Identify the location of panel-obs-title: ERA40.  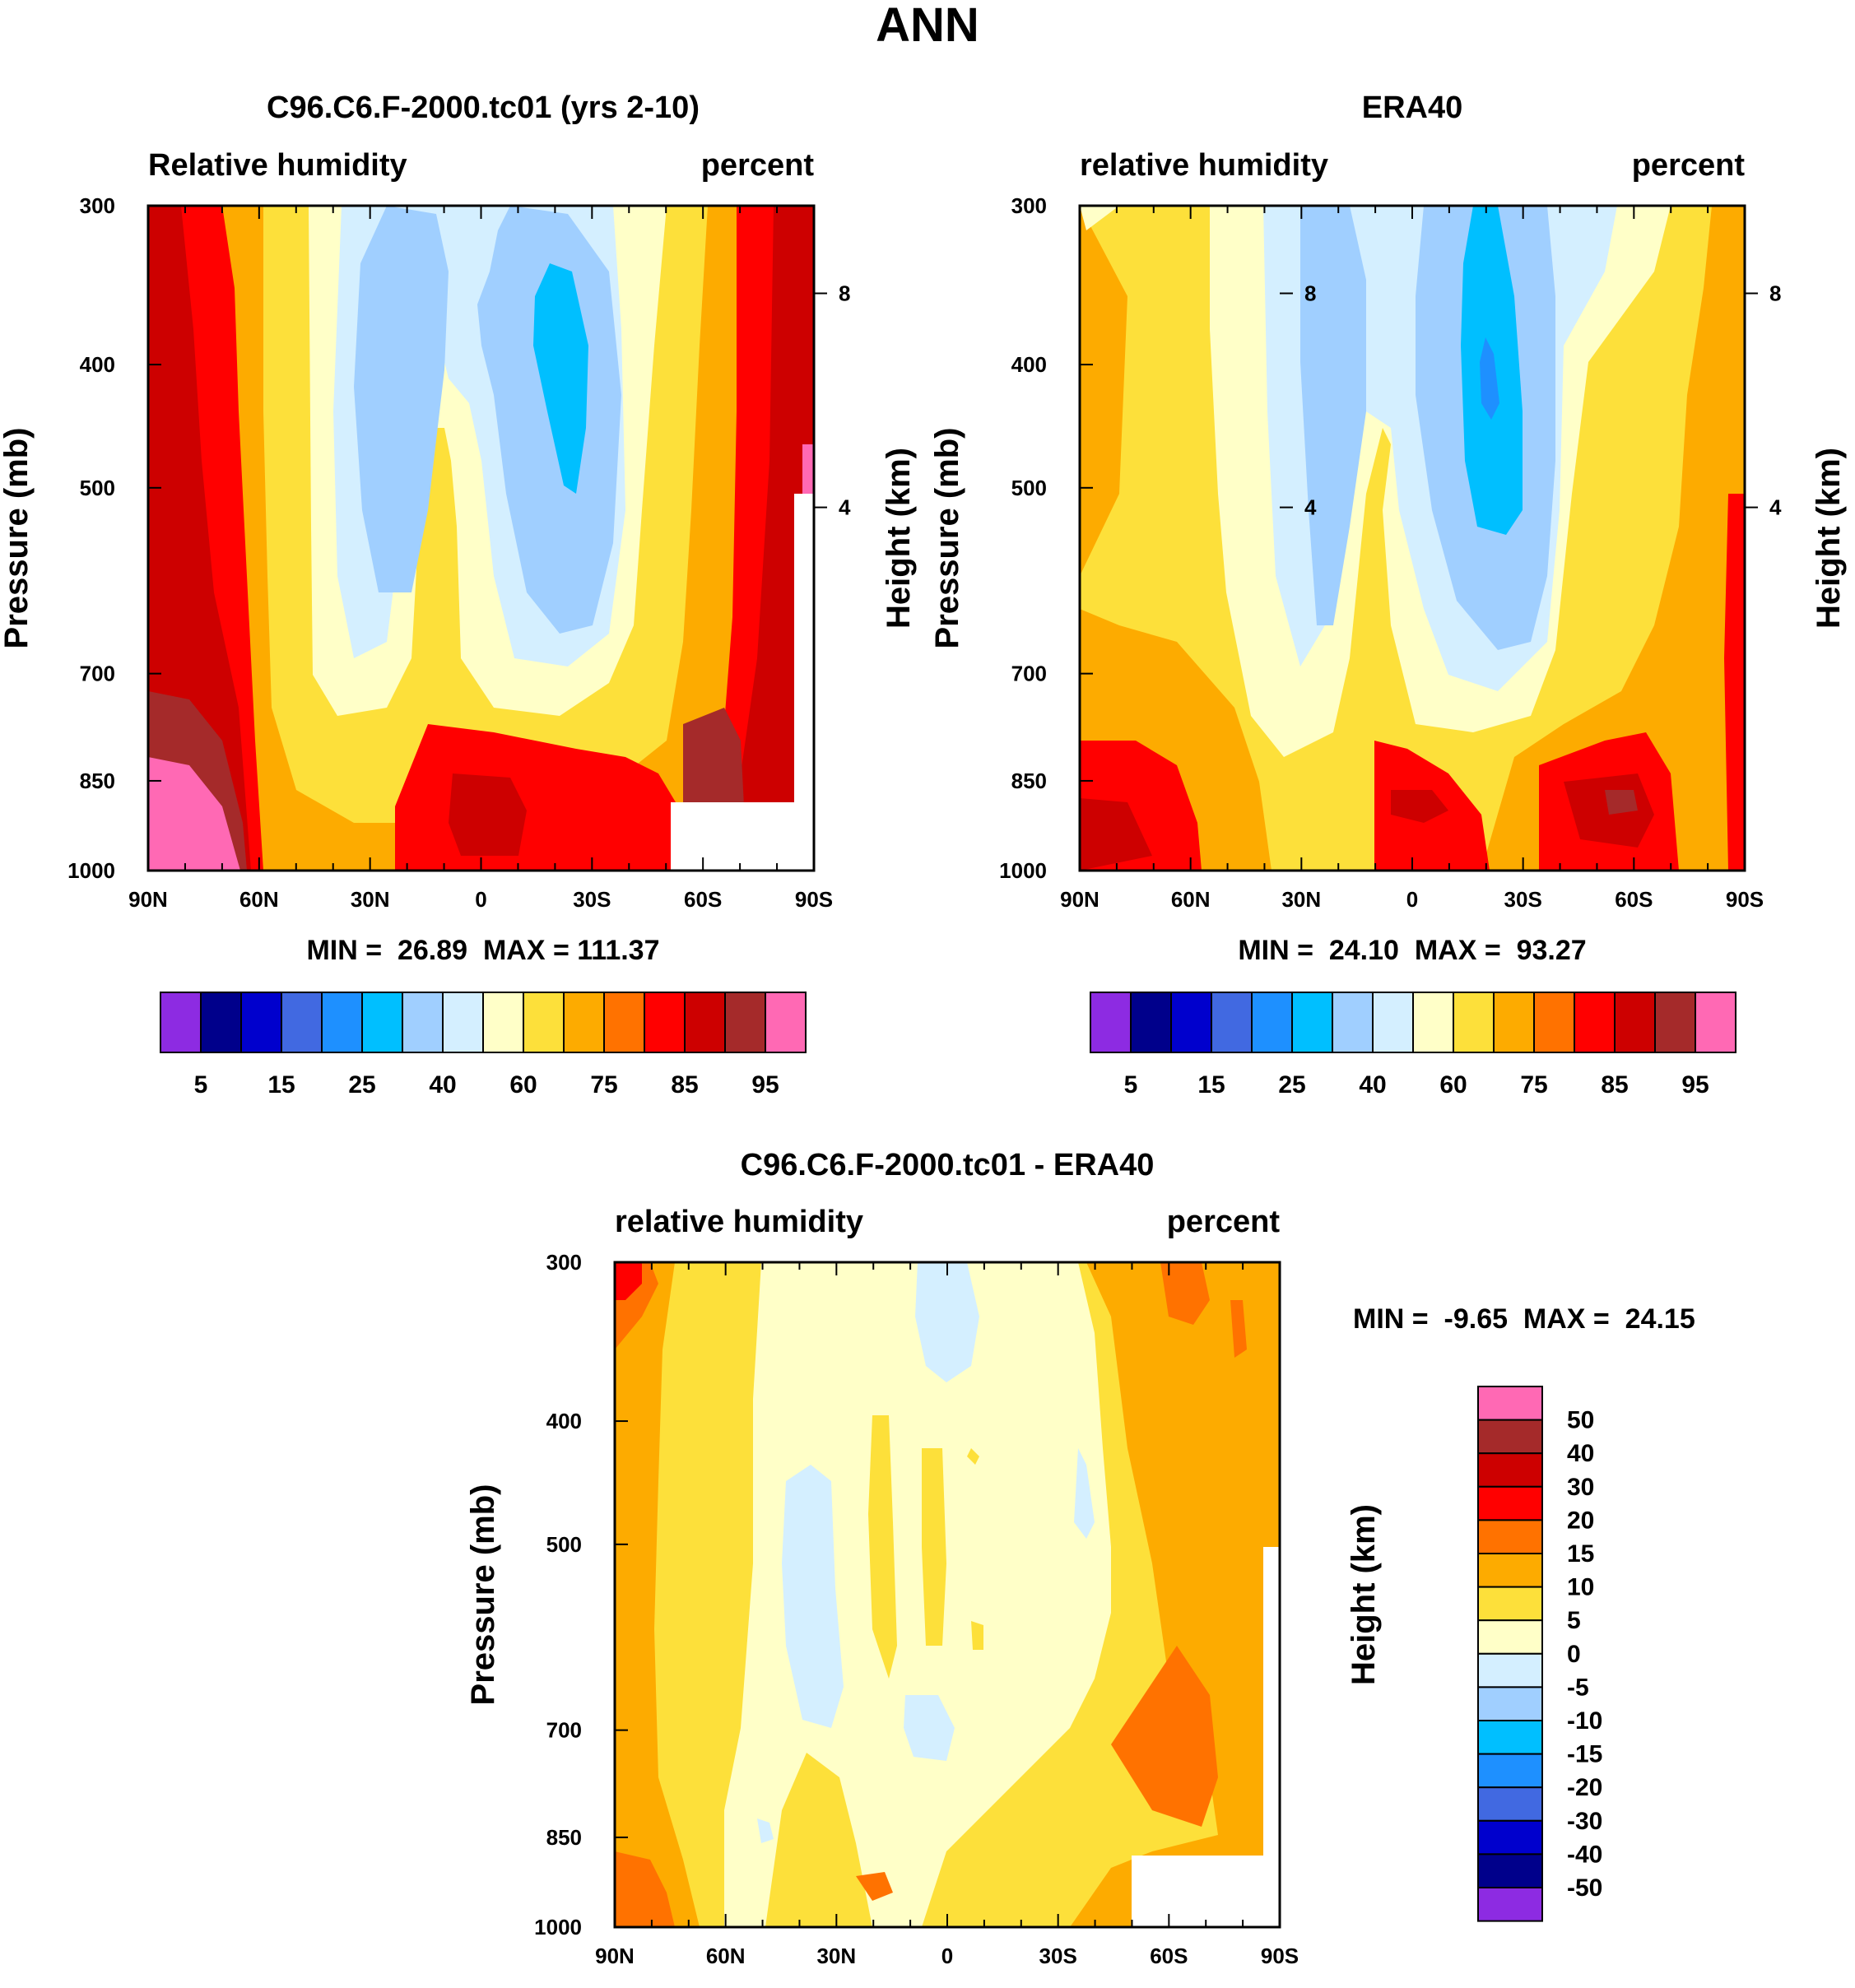
(1412, 108).